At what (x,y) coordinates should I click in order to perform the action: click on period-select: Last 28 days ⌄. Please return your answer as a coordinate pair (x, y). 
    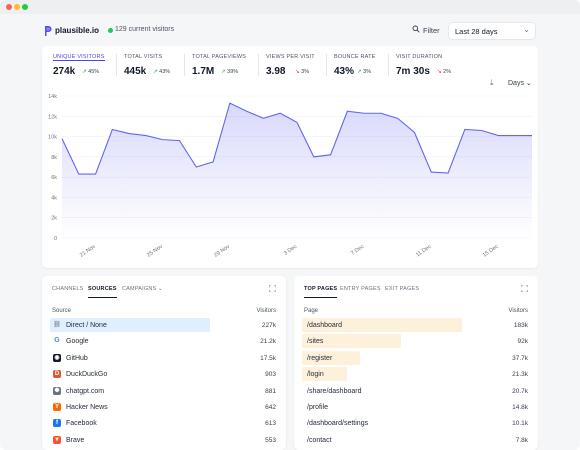
    Looking at the image, I should click on (492, 31).